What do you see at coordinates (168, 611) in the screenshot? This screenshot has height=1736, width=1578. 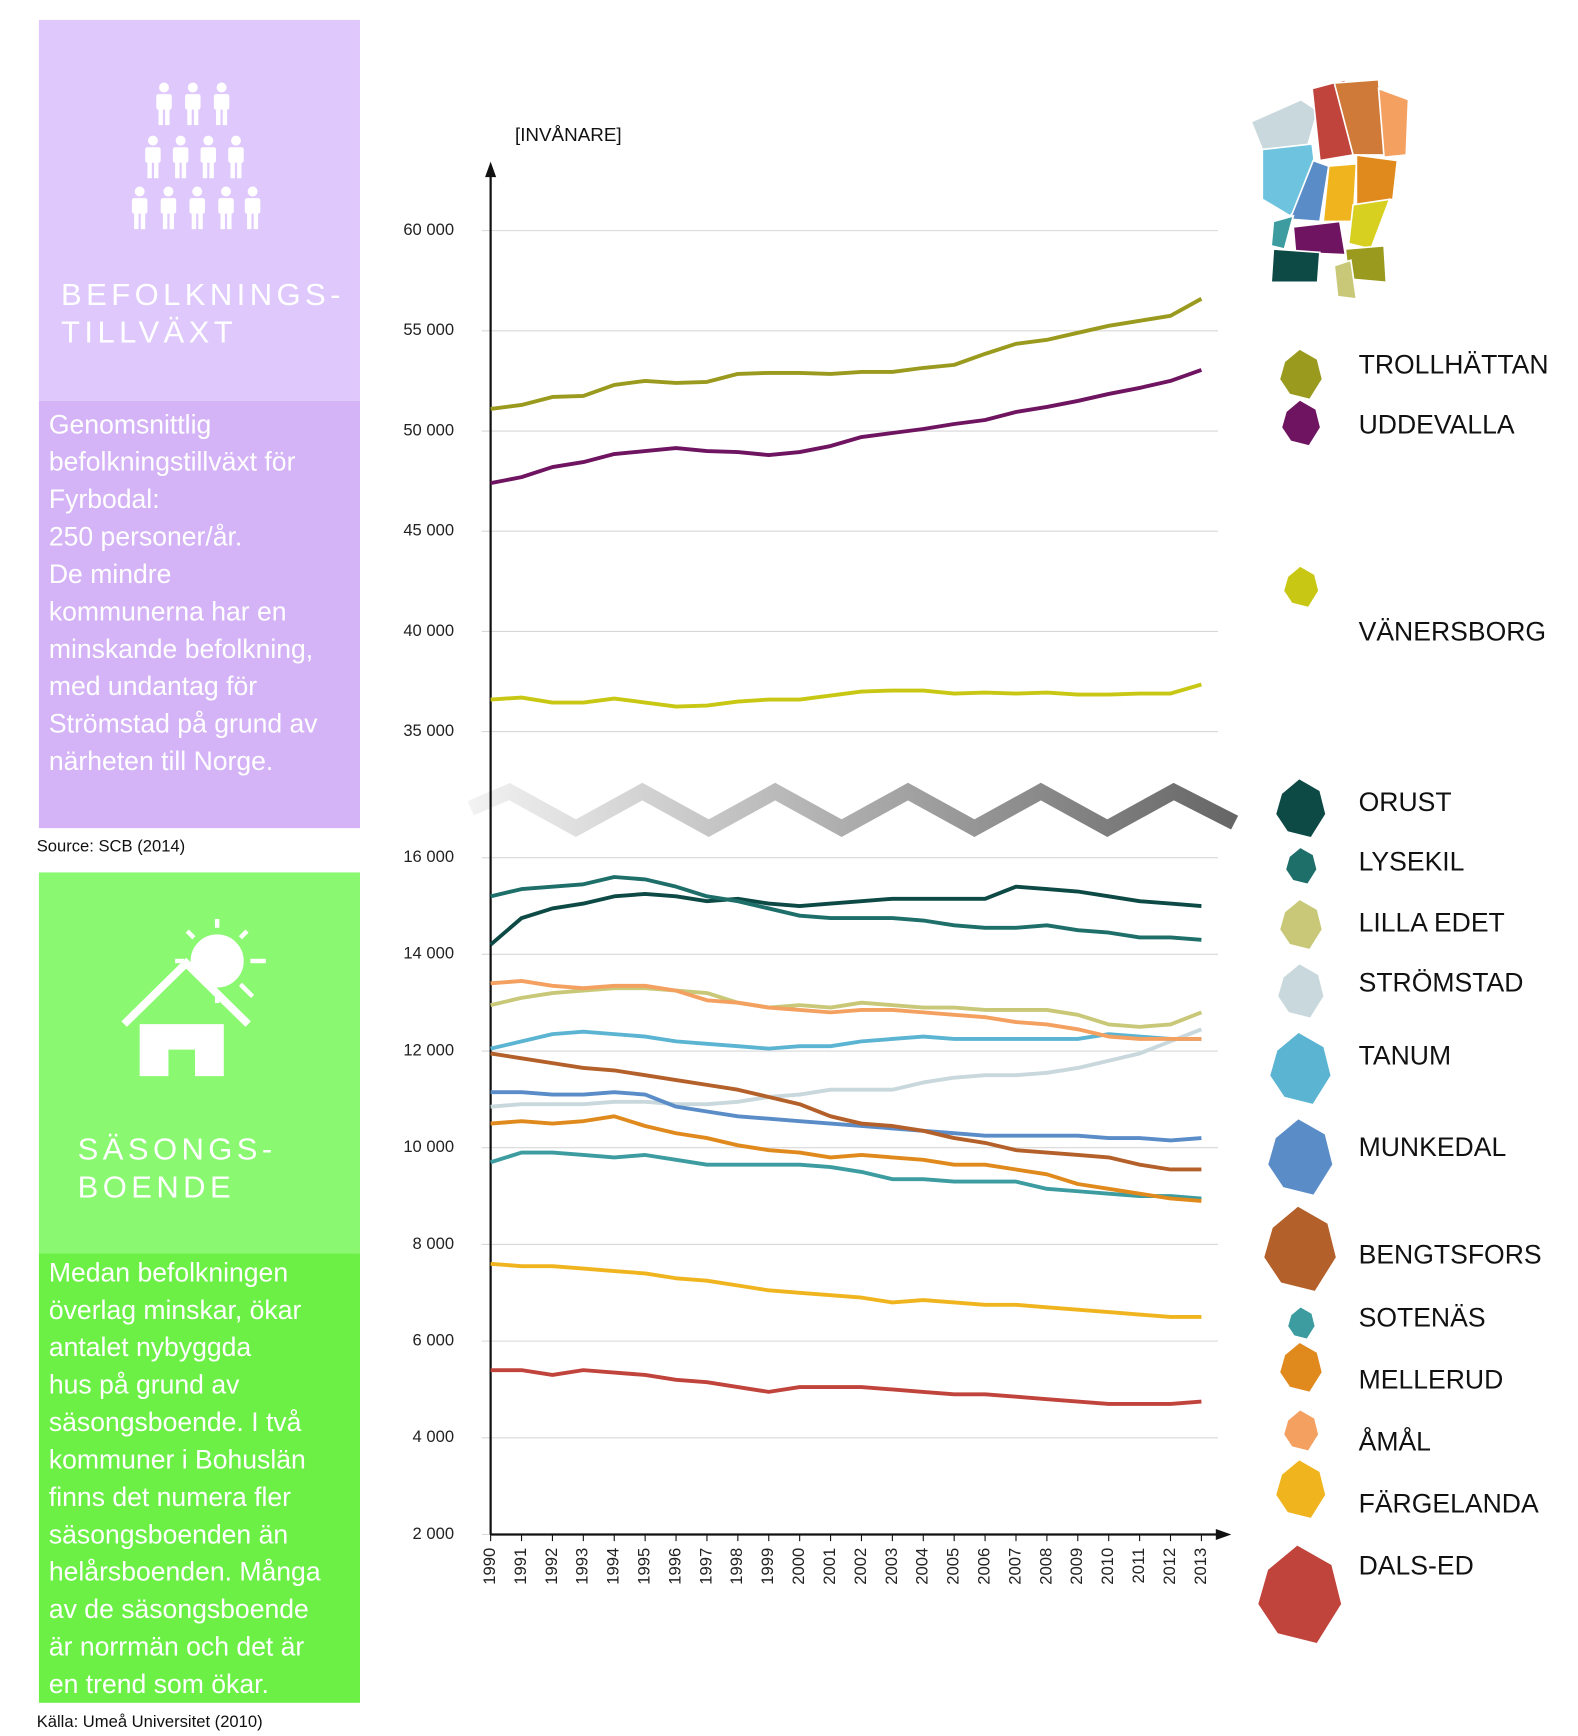 I see `box-text: kommunerna har en` at bounding box center [168, 611].